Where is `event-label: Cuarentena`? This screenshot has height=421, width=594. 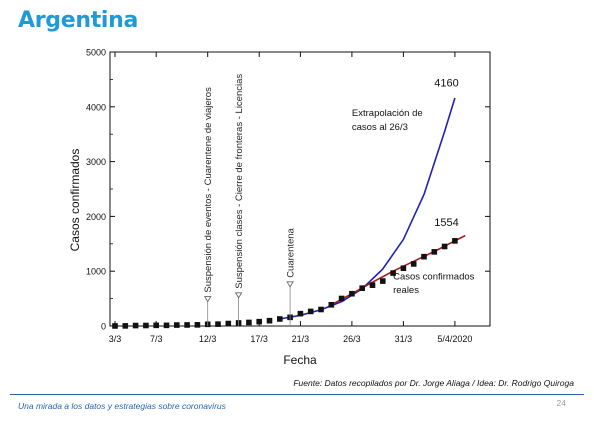
event-label: Cuarentena is located at coordinates (291, 252).